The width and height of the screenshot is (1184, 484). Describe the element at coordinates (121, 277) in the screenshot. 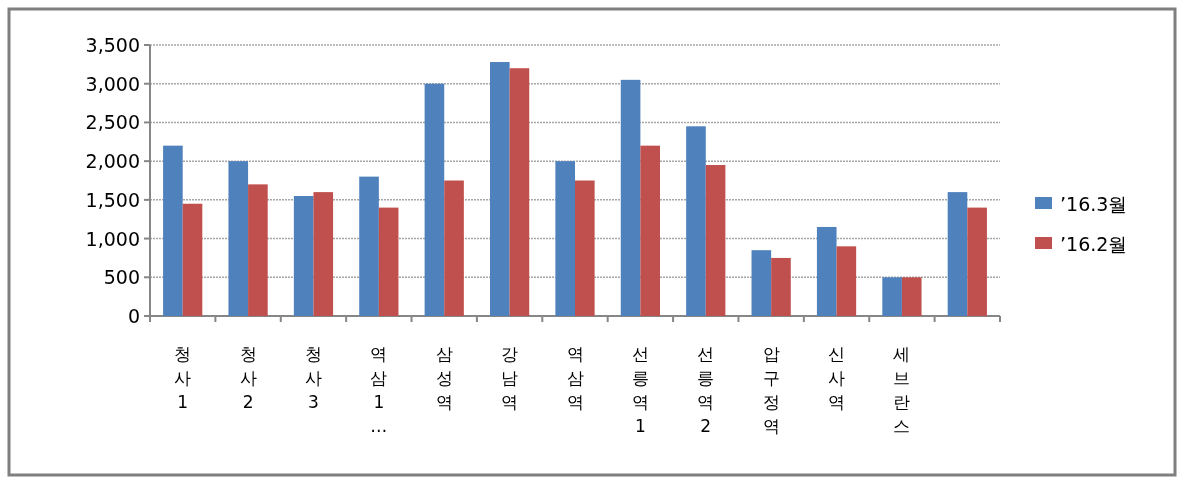

I see `y-tick-label: 500` at that location.